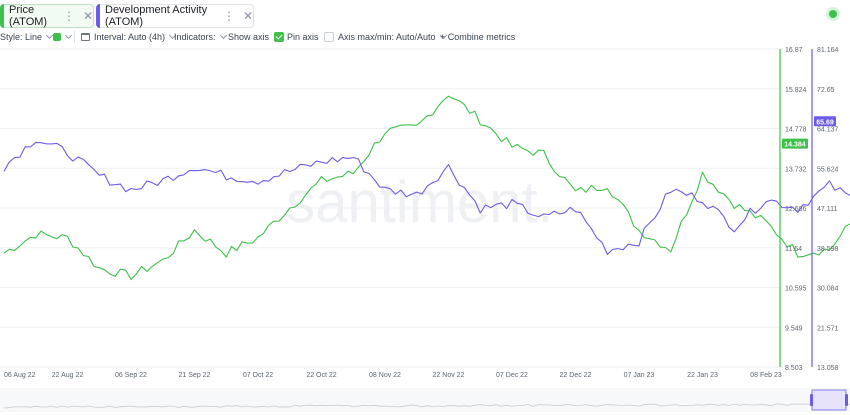  I want to click on metric-tab-dev-activity: Development Activity (ATOM) ⋮ ✕, so click(175, 16).